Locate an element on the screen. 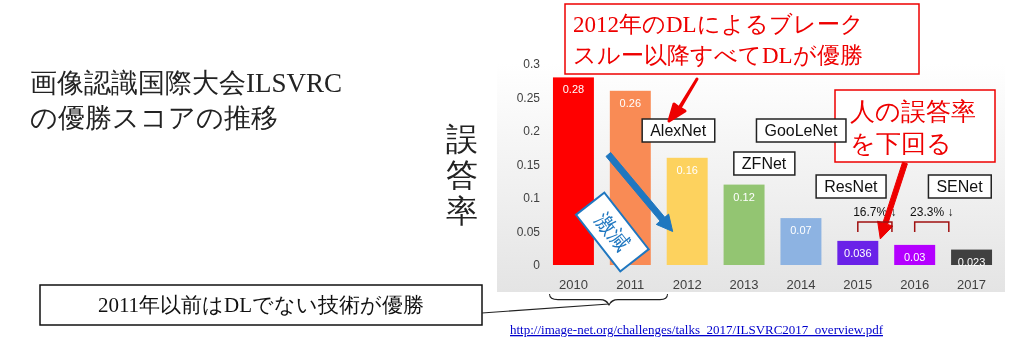  annotation: 激減 is located at coordinates (612, 232).